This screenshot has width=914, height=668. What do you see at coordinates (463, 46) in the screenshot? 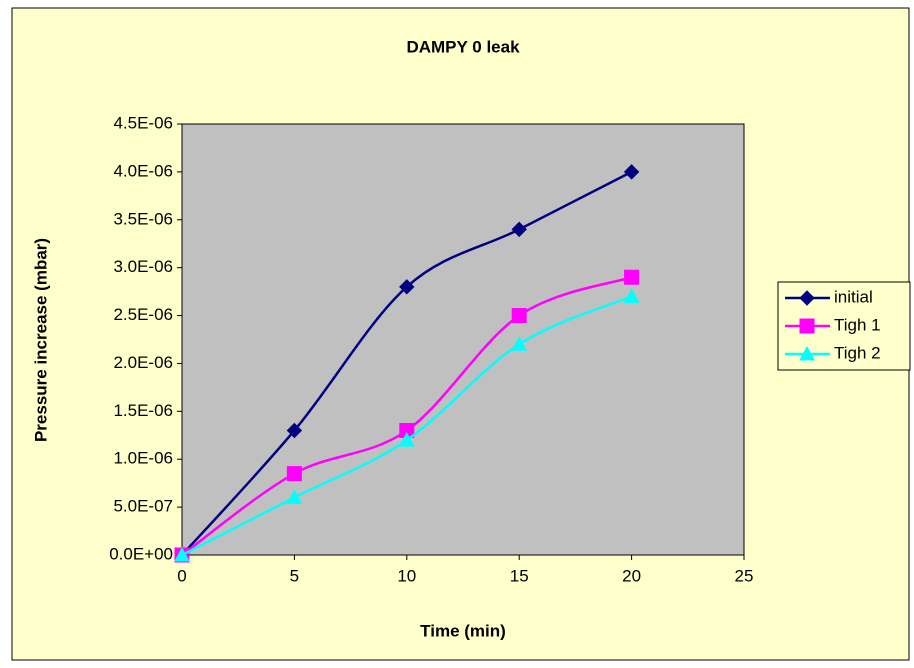
I see `chart-title: DAMPY 0 leak` at bounding box center [463, 46].